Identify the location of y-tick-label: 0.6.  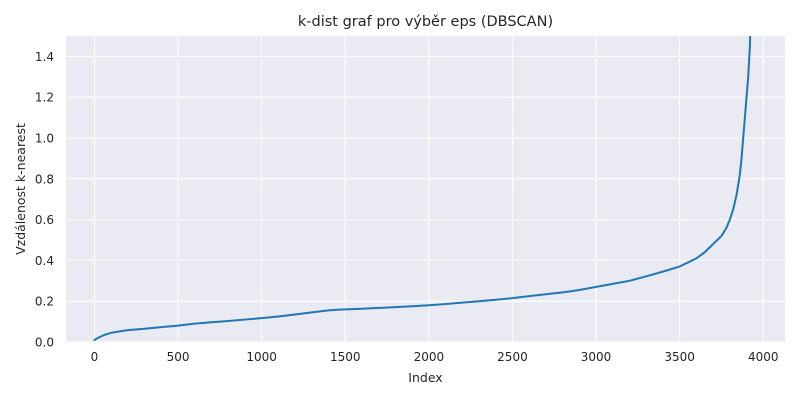
(44, 220).